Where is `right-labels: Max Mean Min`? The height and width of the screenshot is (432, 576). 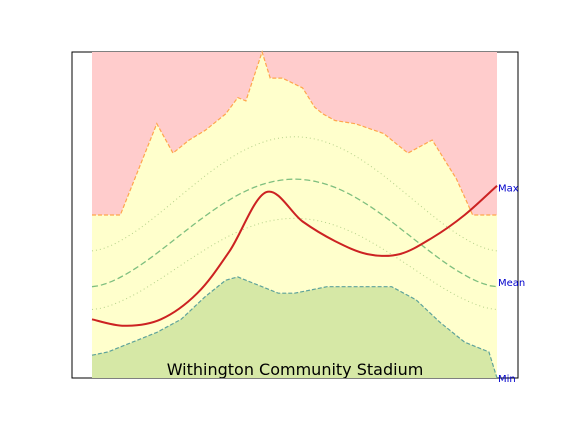 right-labels: Max Mean Min is located at coordinates (511, 284).